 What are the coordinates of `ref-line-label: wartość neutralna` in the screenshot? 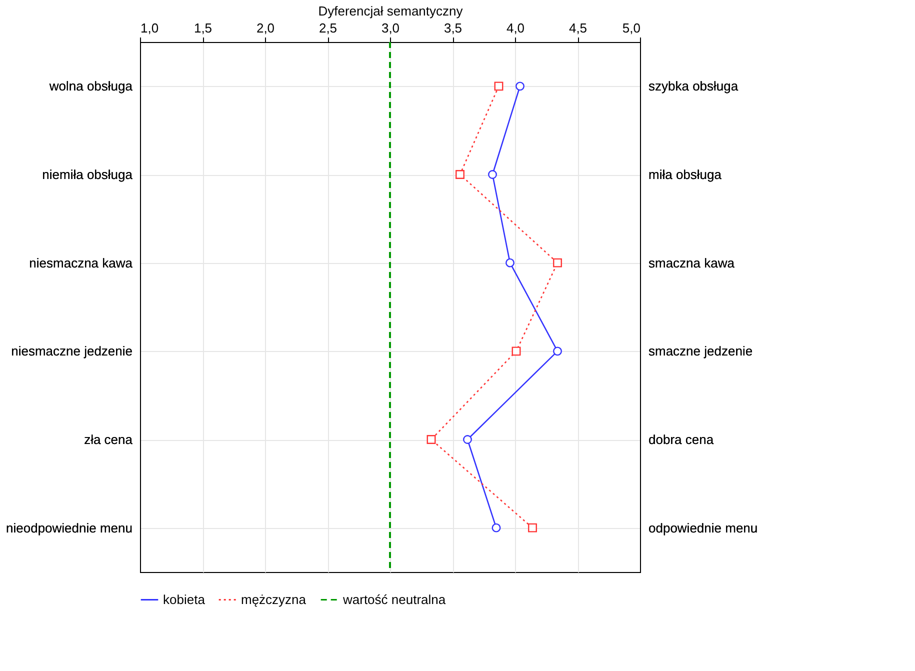 It's located at (394, 599).